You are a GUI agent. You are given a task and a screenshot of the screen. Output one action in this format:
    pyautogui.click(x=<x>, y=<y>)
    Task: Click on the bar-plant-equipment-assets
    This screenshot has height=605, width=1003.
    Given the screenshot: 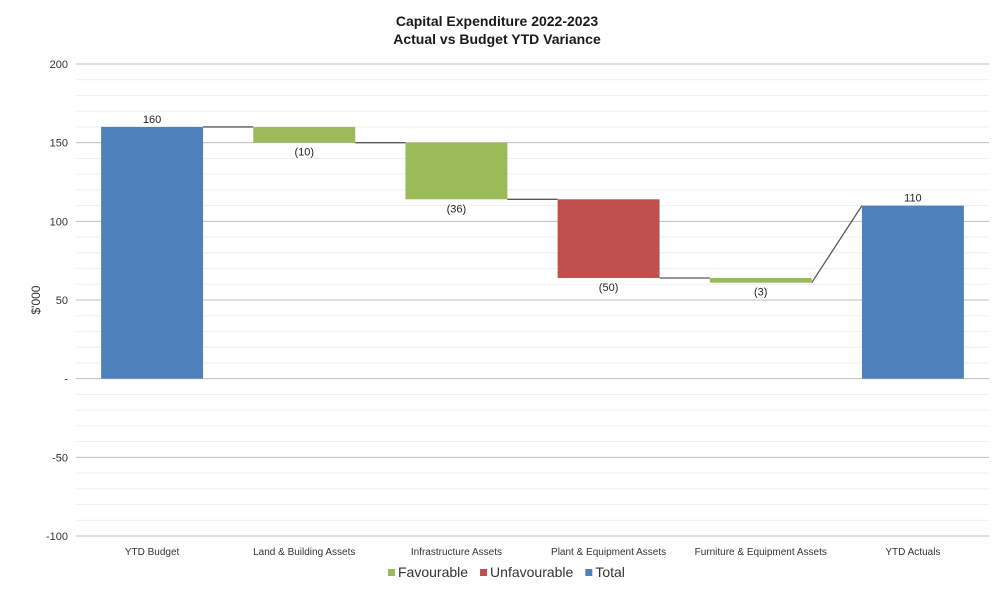 What is the action you would take?
    pyautogui.click(x=608, y=238)
    